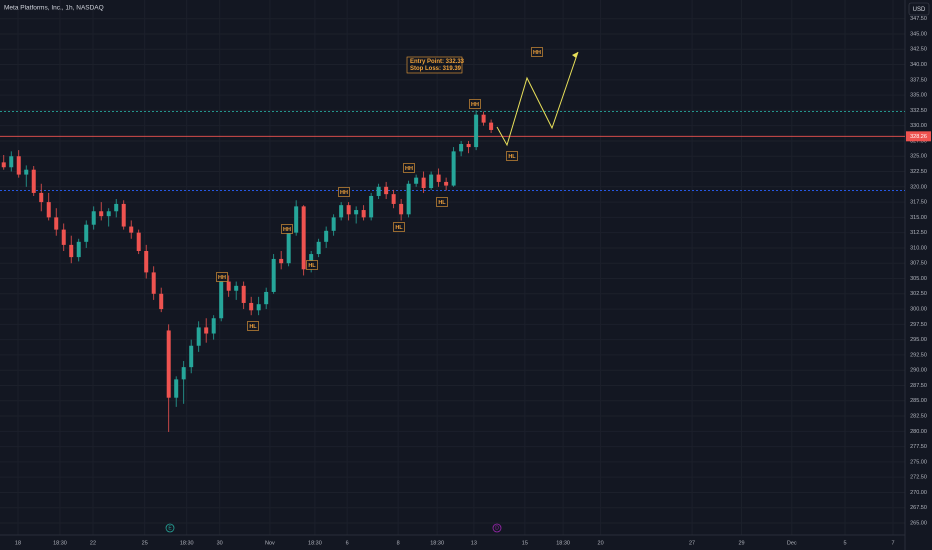 This screenshot has width=932, height=550. What do you see at coordinates (525, 543) in the screenshot?
I see `x-tick-label: 15` at bounding box center [525, 543].